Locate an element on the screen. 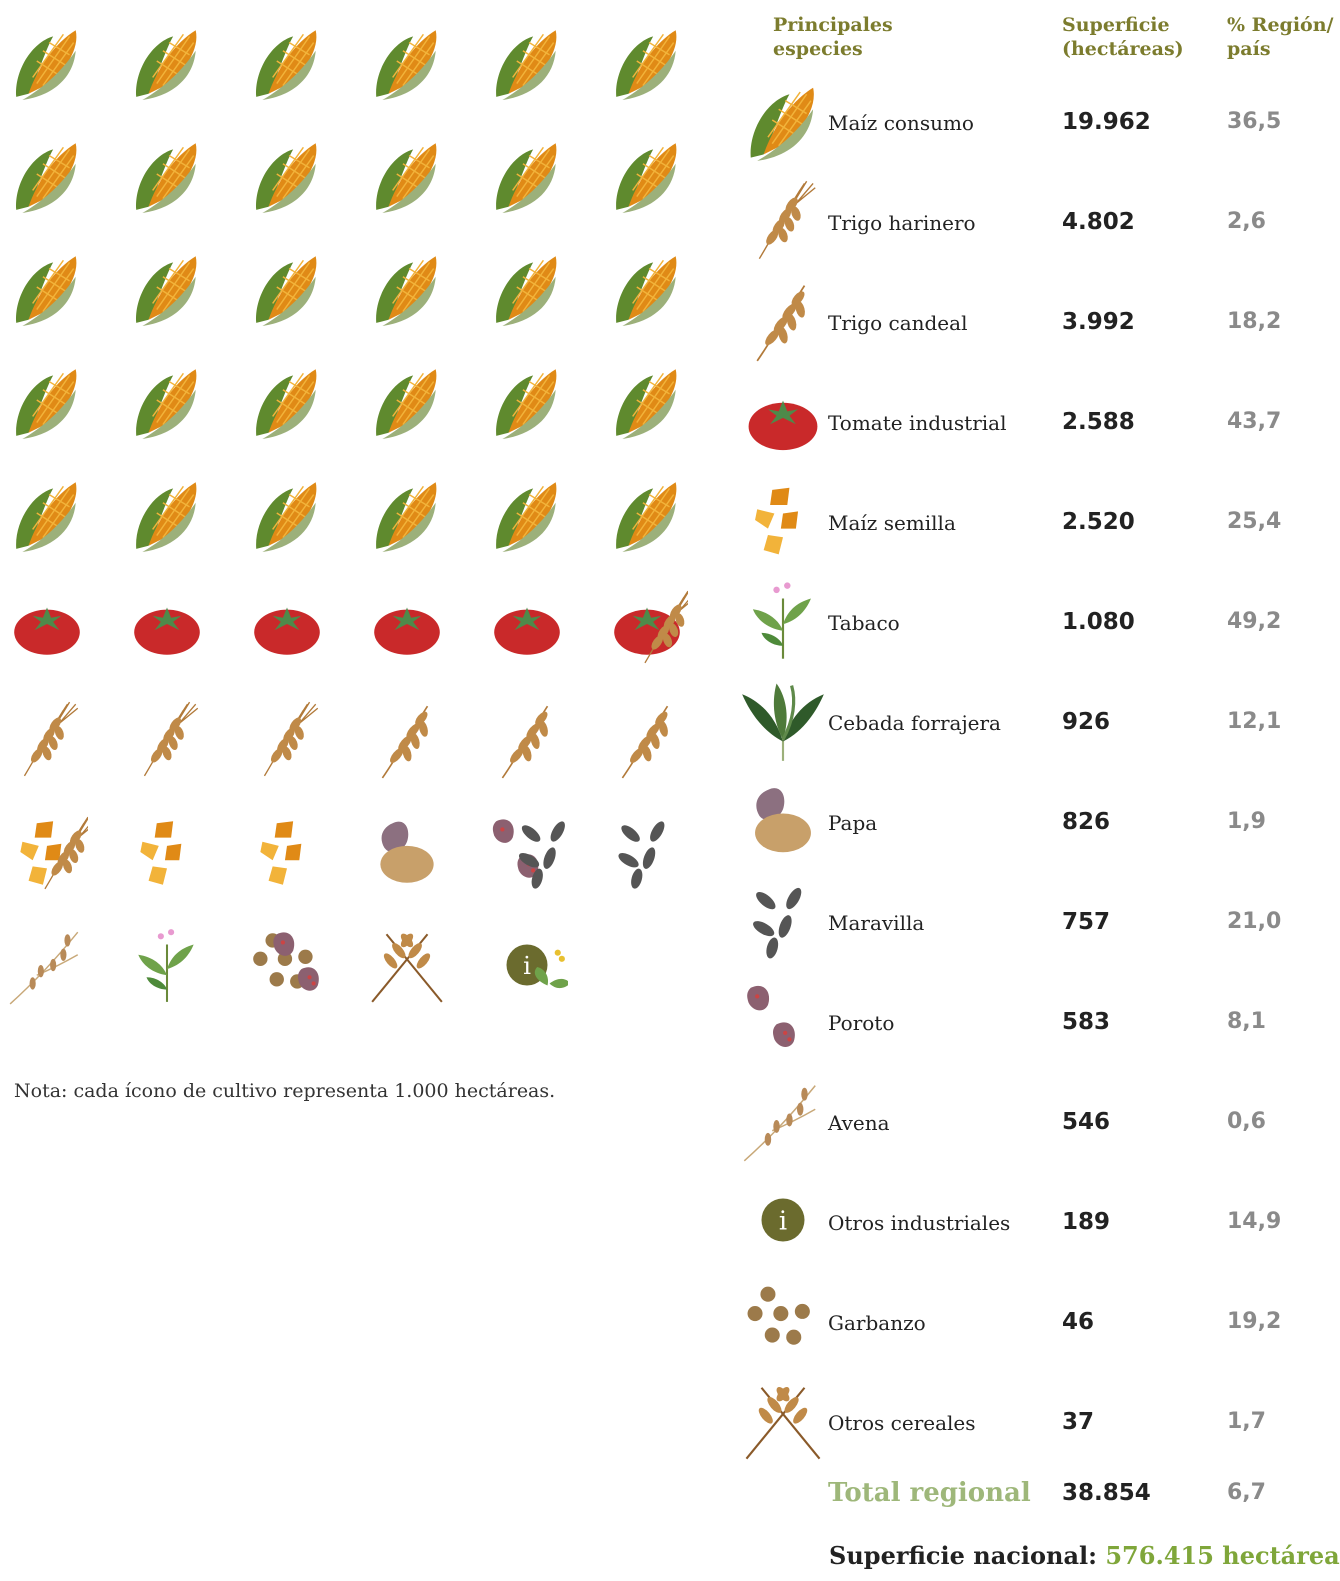  svg-text: i is located at coordinates (783, 1222).